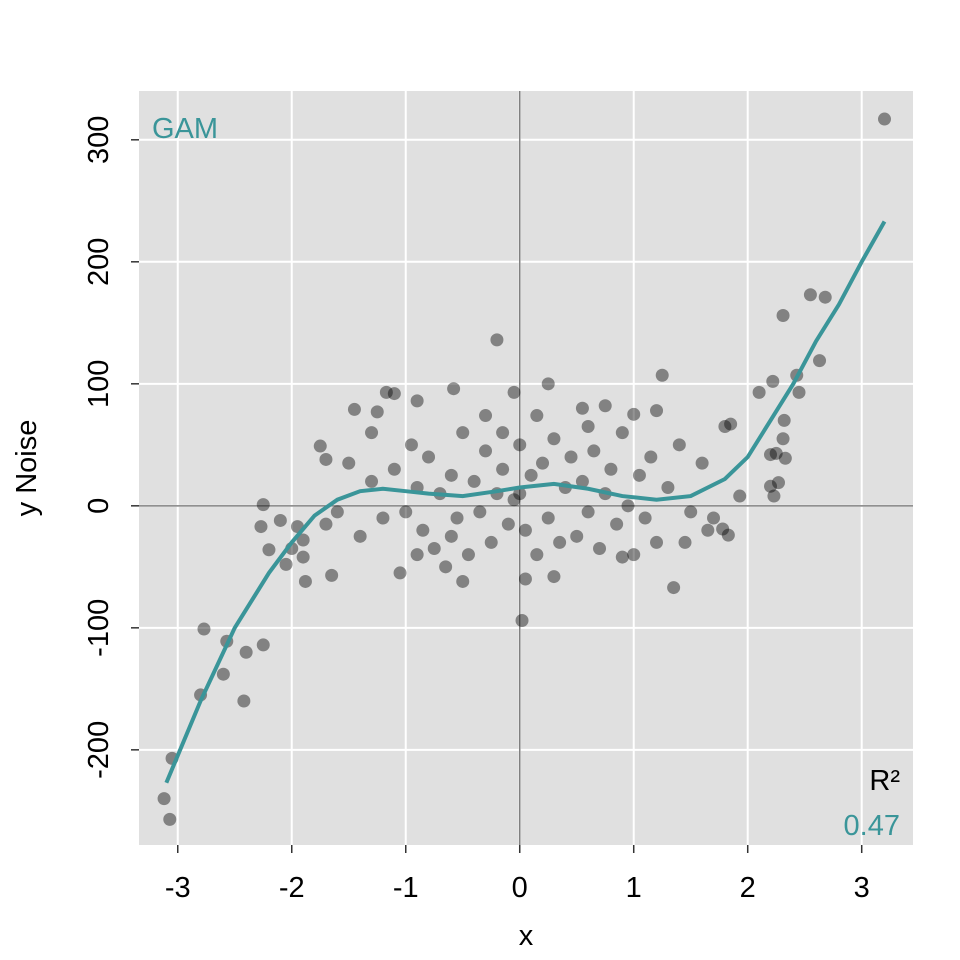  What do you see at coordinates (99, 628) in the screenshot?
I see `y-tick-label: -100` at bounding box center [99, 628].